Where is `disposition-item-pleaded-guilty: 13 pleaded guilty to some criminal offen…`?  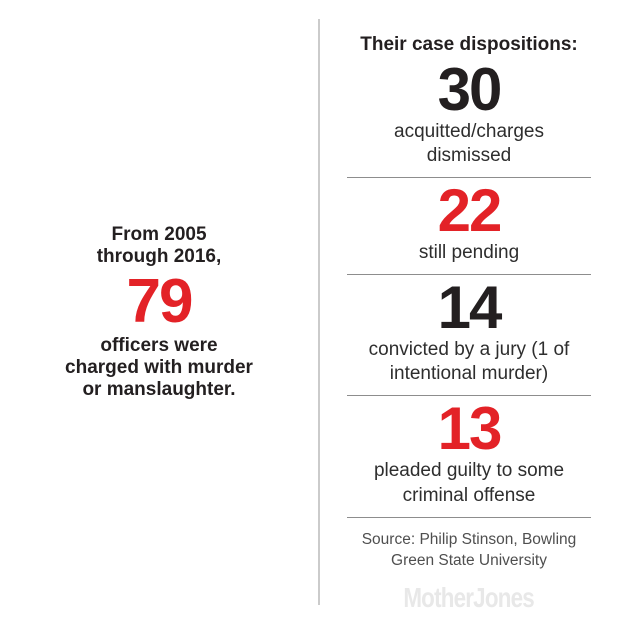
disposition-item-pleaded-guilty: 13 pleaded guilty to some criminal offen… is located at coordinates (469, 456).